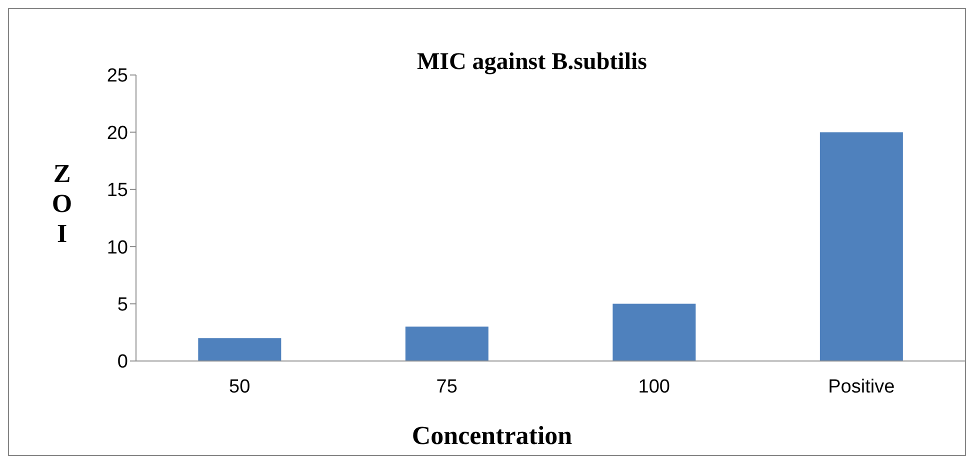 This screenshot has width=974, height=464. I want to click on y-axis-title: ZOI, so click(62, 204).